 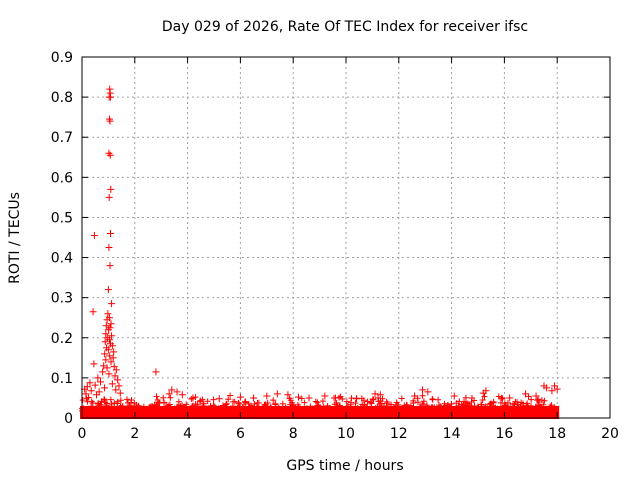 What do you see at coordinates (504, 434) in the screenshot?
I see `x-tick-label: 16` at bounding box center [504, 434].